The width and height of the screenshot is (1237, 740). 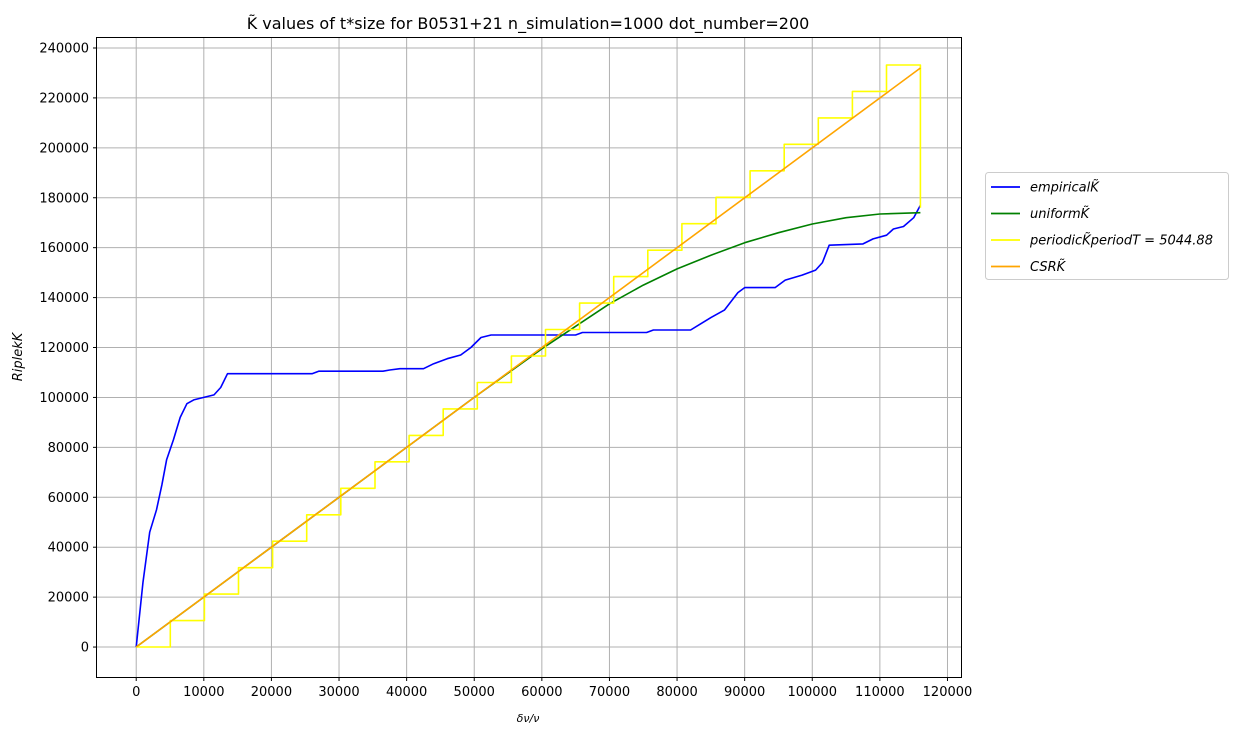 What do you see at coordinates (64, 98) in the screenshot?
I see `y-tick-label: 220000` at bounding box center [64, 98].